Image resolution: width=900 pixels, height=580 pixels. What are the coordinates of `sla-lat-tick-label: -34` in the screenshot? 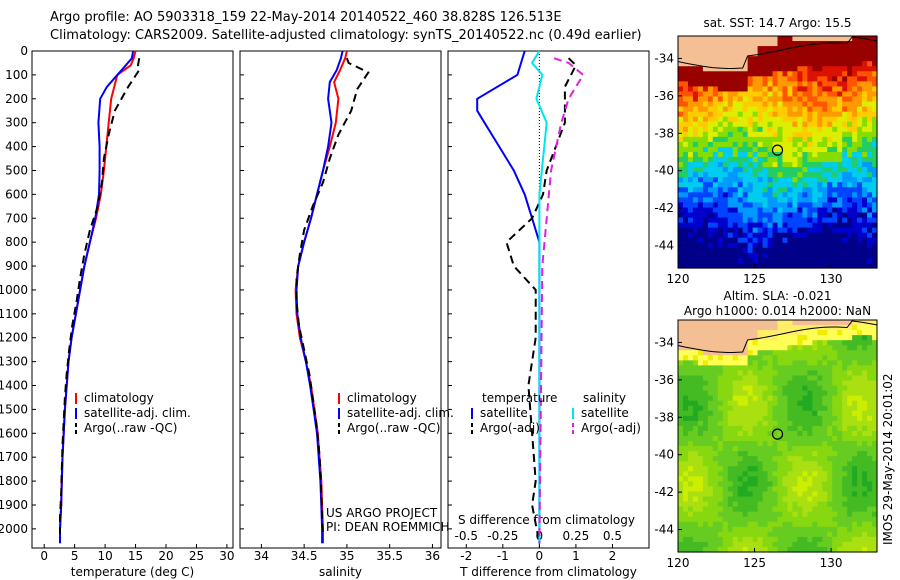 It's located at (664, 342).